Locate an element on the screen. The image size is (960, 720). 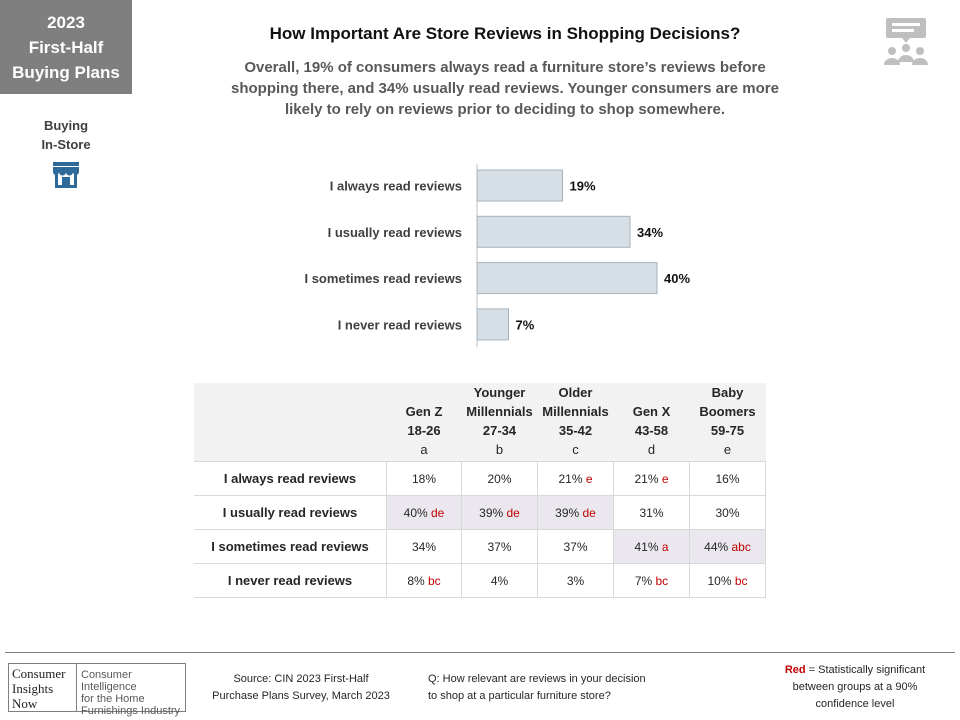
note-line-1: Red = Statistically significant is located at coordinates (855, 670).